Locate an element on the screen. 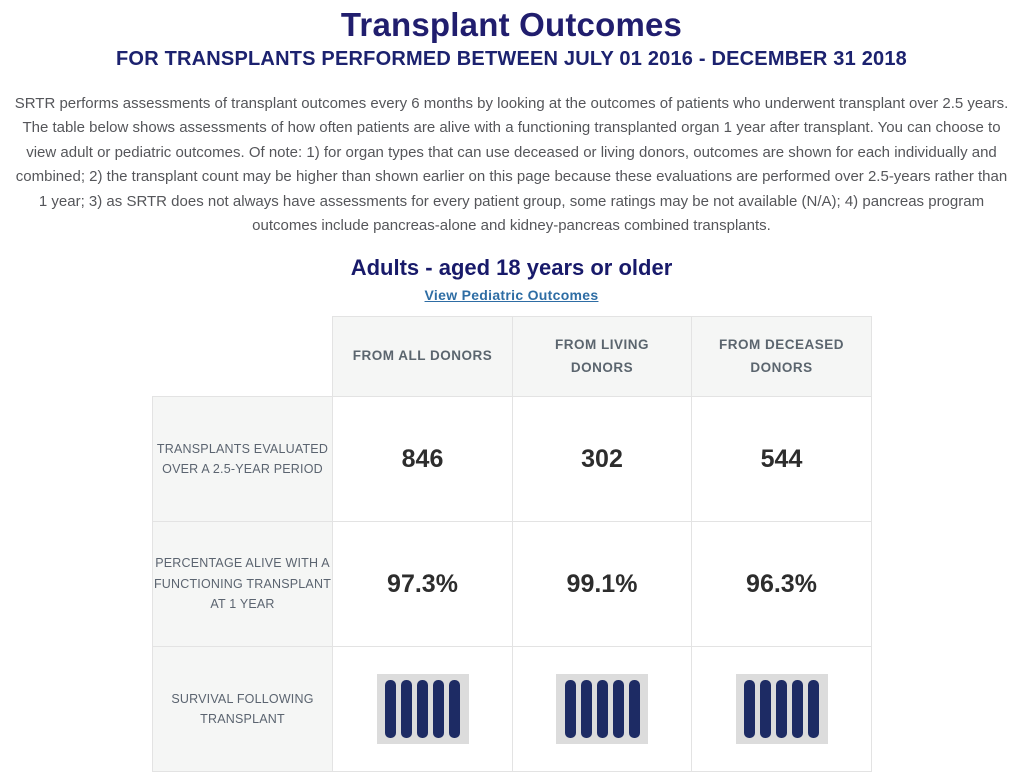 This screenshot has height=782, width=1023. column-header-from-all-donors: FROM ALL DONORS is located at coordinates (422, 357).